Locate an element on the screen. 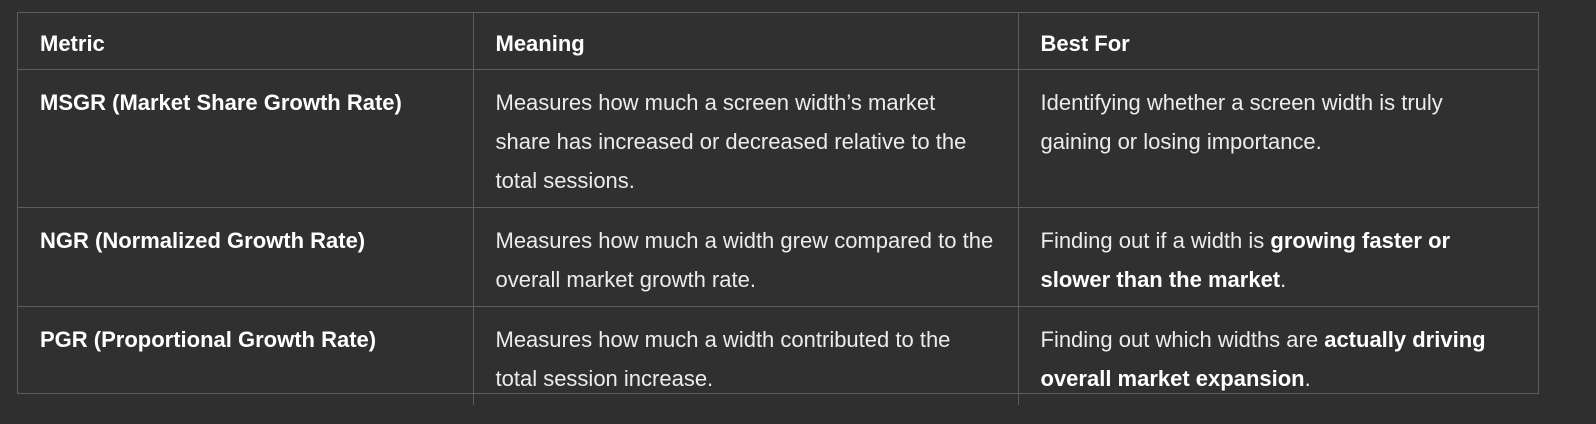 The width and height of the screenshot is (1596, 424). column-header-metric: Metric is located at coordinates (245, 41).